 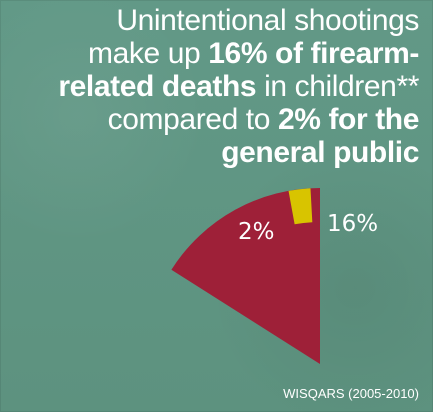 I want to click on data-label-2-percent: 2%, so click(x=256, y=232).